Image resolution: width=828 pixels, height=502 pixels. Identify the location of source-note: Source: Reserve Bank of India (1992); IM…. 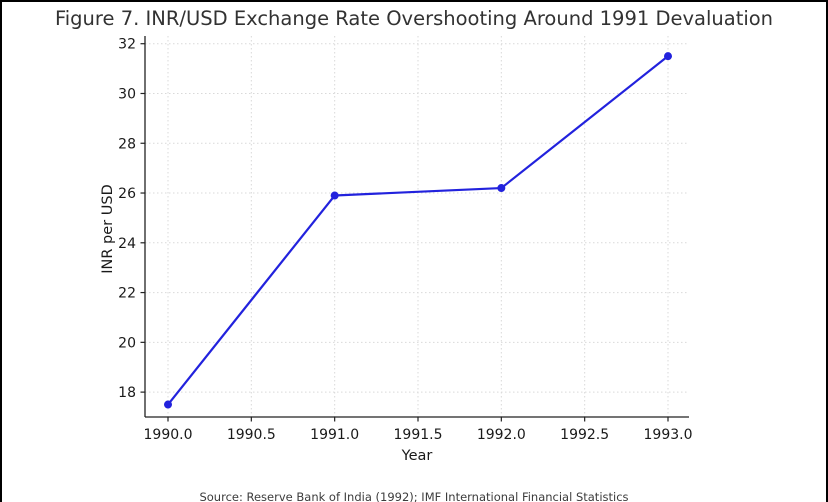
(414, 496).